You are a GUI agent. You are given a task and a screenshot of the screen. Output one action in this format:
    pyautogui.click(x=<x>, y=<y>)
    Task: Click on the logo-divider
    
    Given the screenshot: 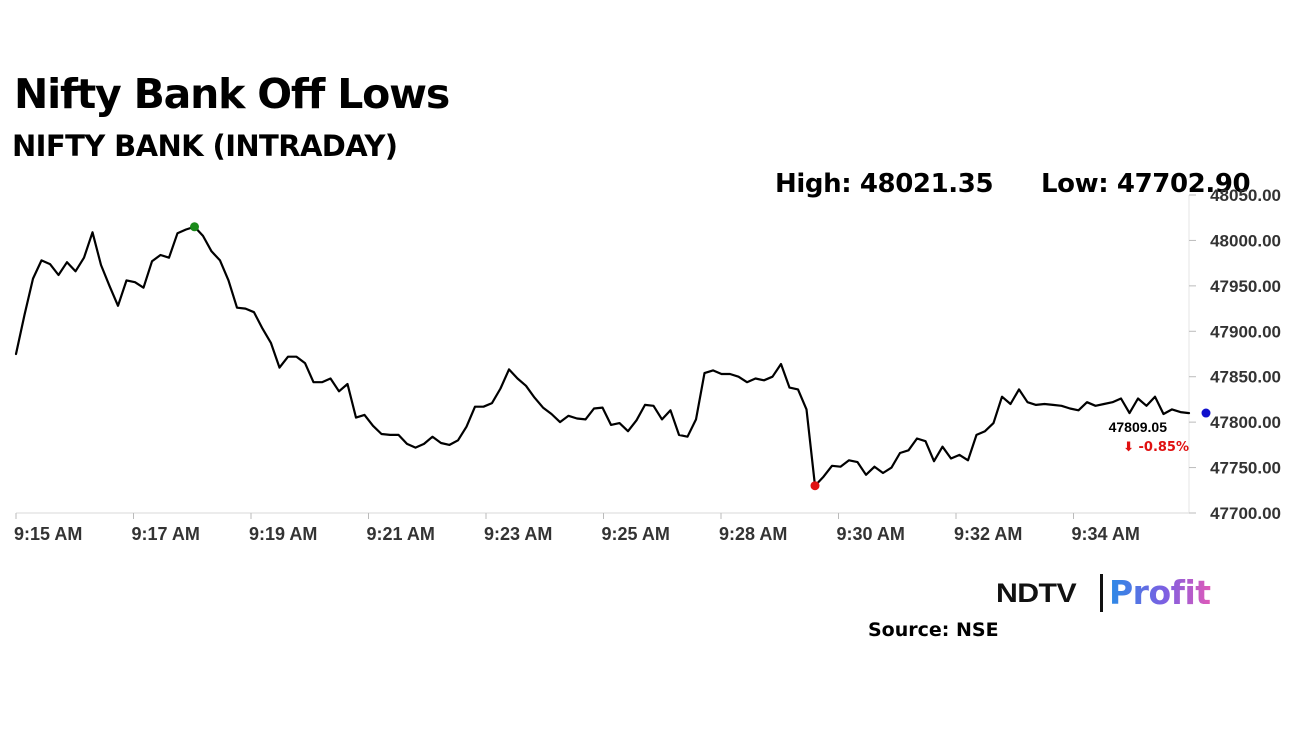 What is the action you would take?
    pyautogui.click(x=1101, y=593)
    